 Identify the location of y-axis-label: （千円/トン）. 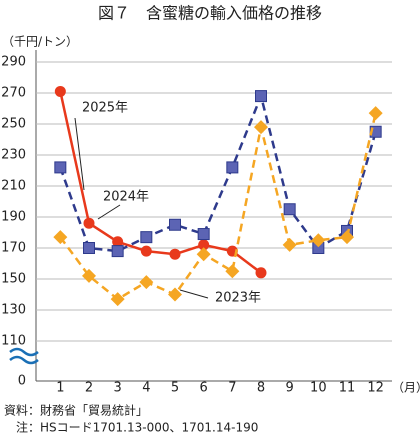
(40, 42).